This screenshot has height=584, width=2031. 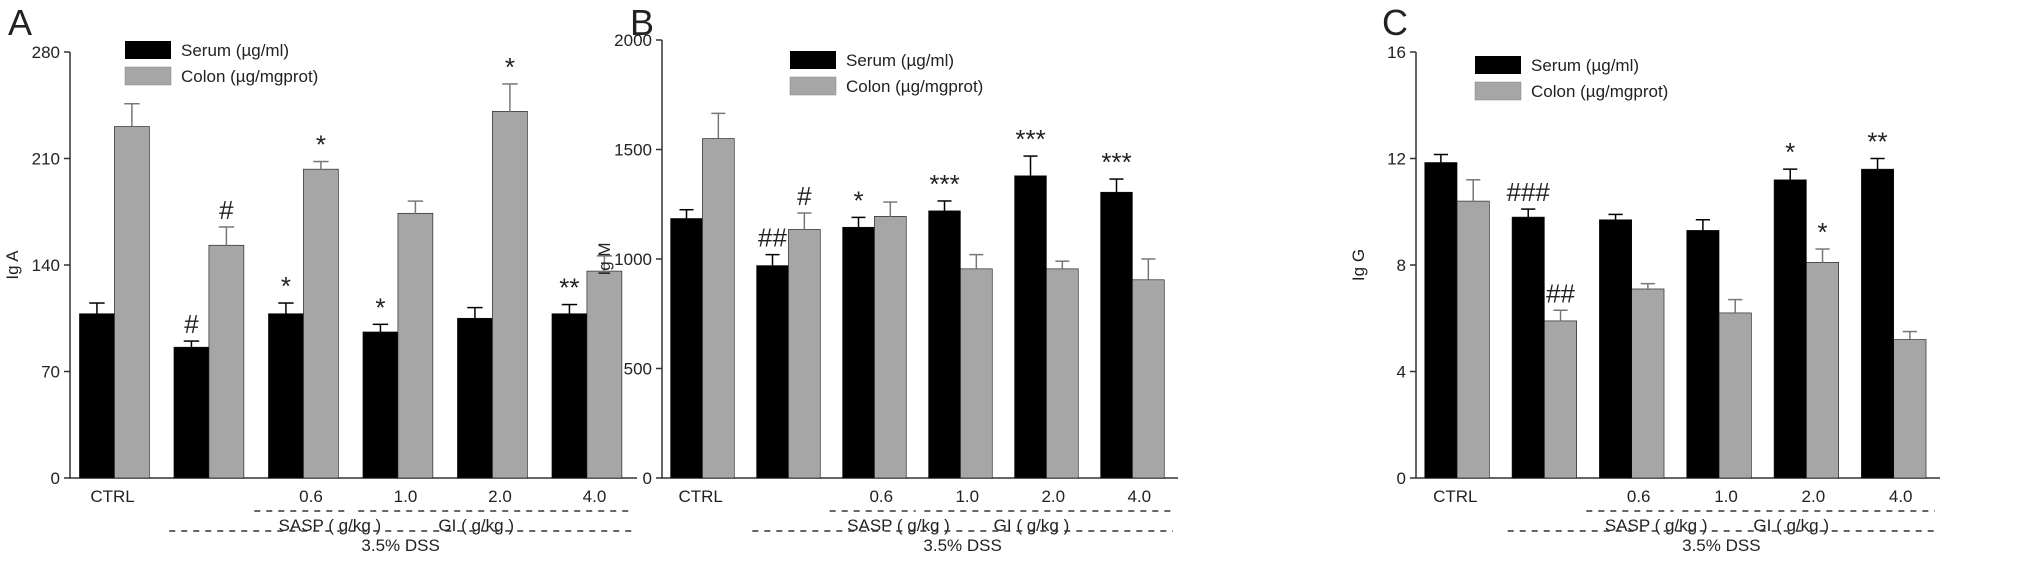 What do you see at coordinates (1529, 192) in the screenshot?
I see `significance-label: ###` at bounding box center [1529, 192].